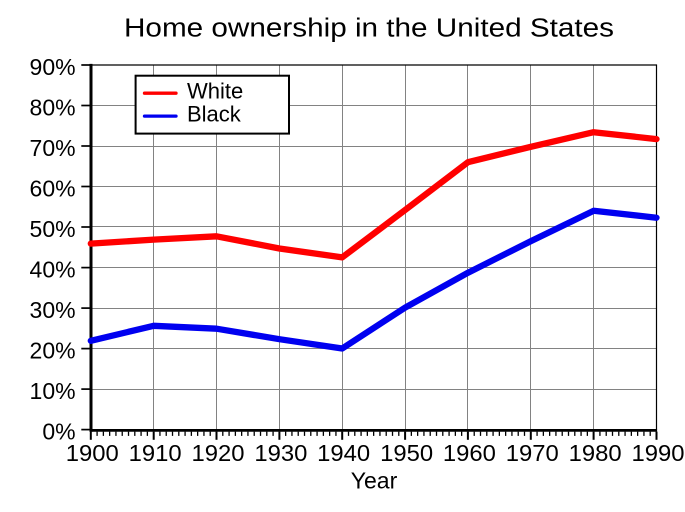 The height and width of the screenshot is (512, 685). I want to click on svg-text: 10%, so click(53, 391).